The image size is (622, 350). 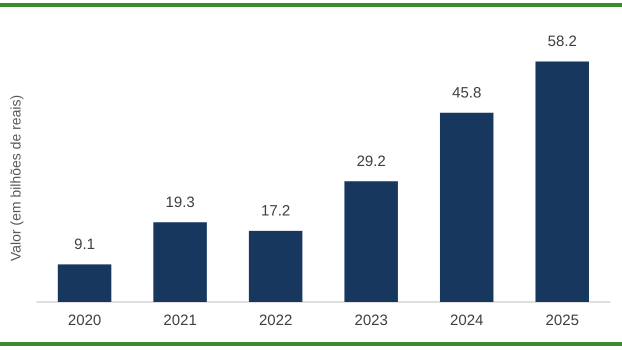 I want to click on x-tick-label: 2020, so click(x=85, y=321).